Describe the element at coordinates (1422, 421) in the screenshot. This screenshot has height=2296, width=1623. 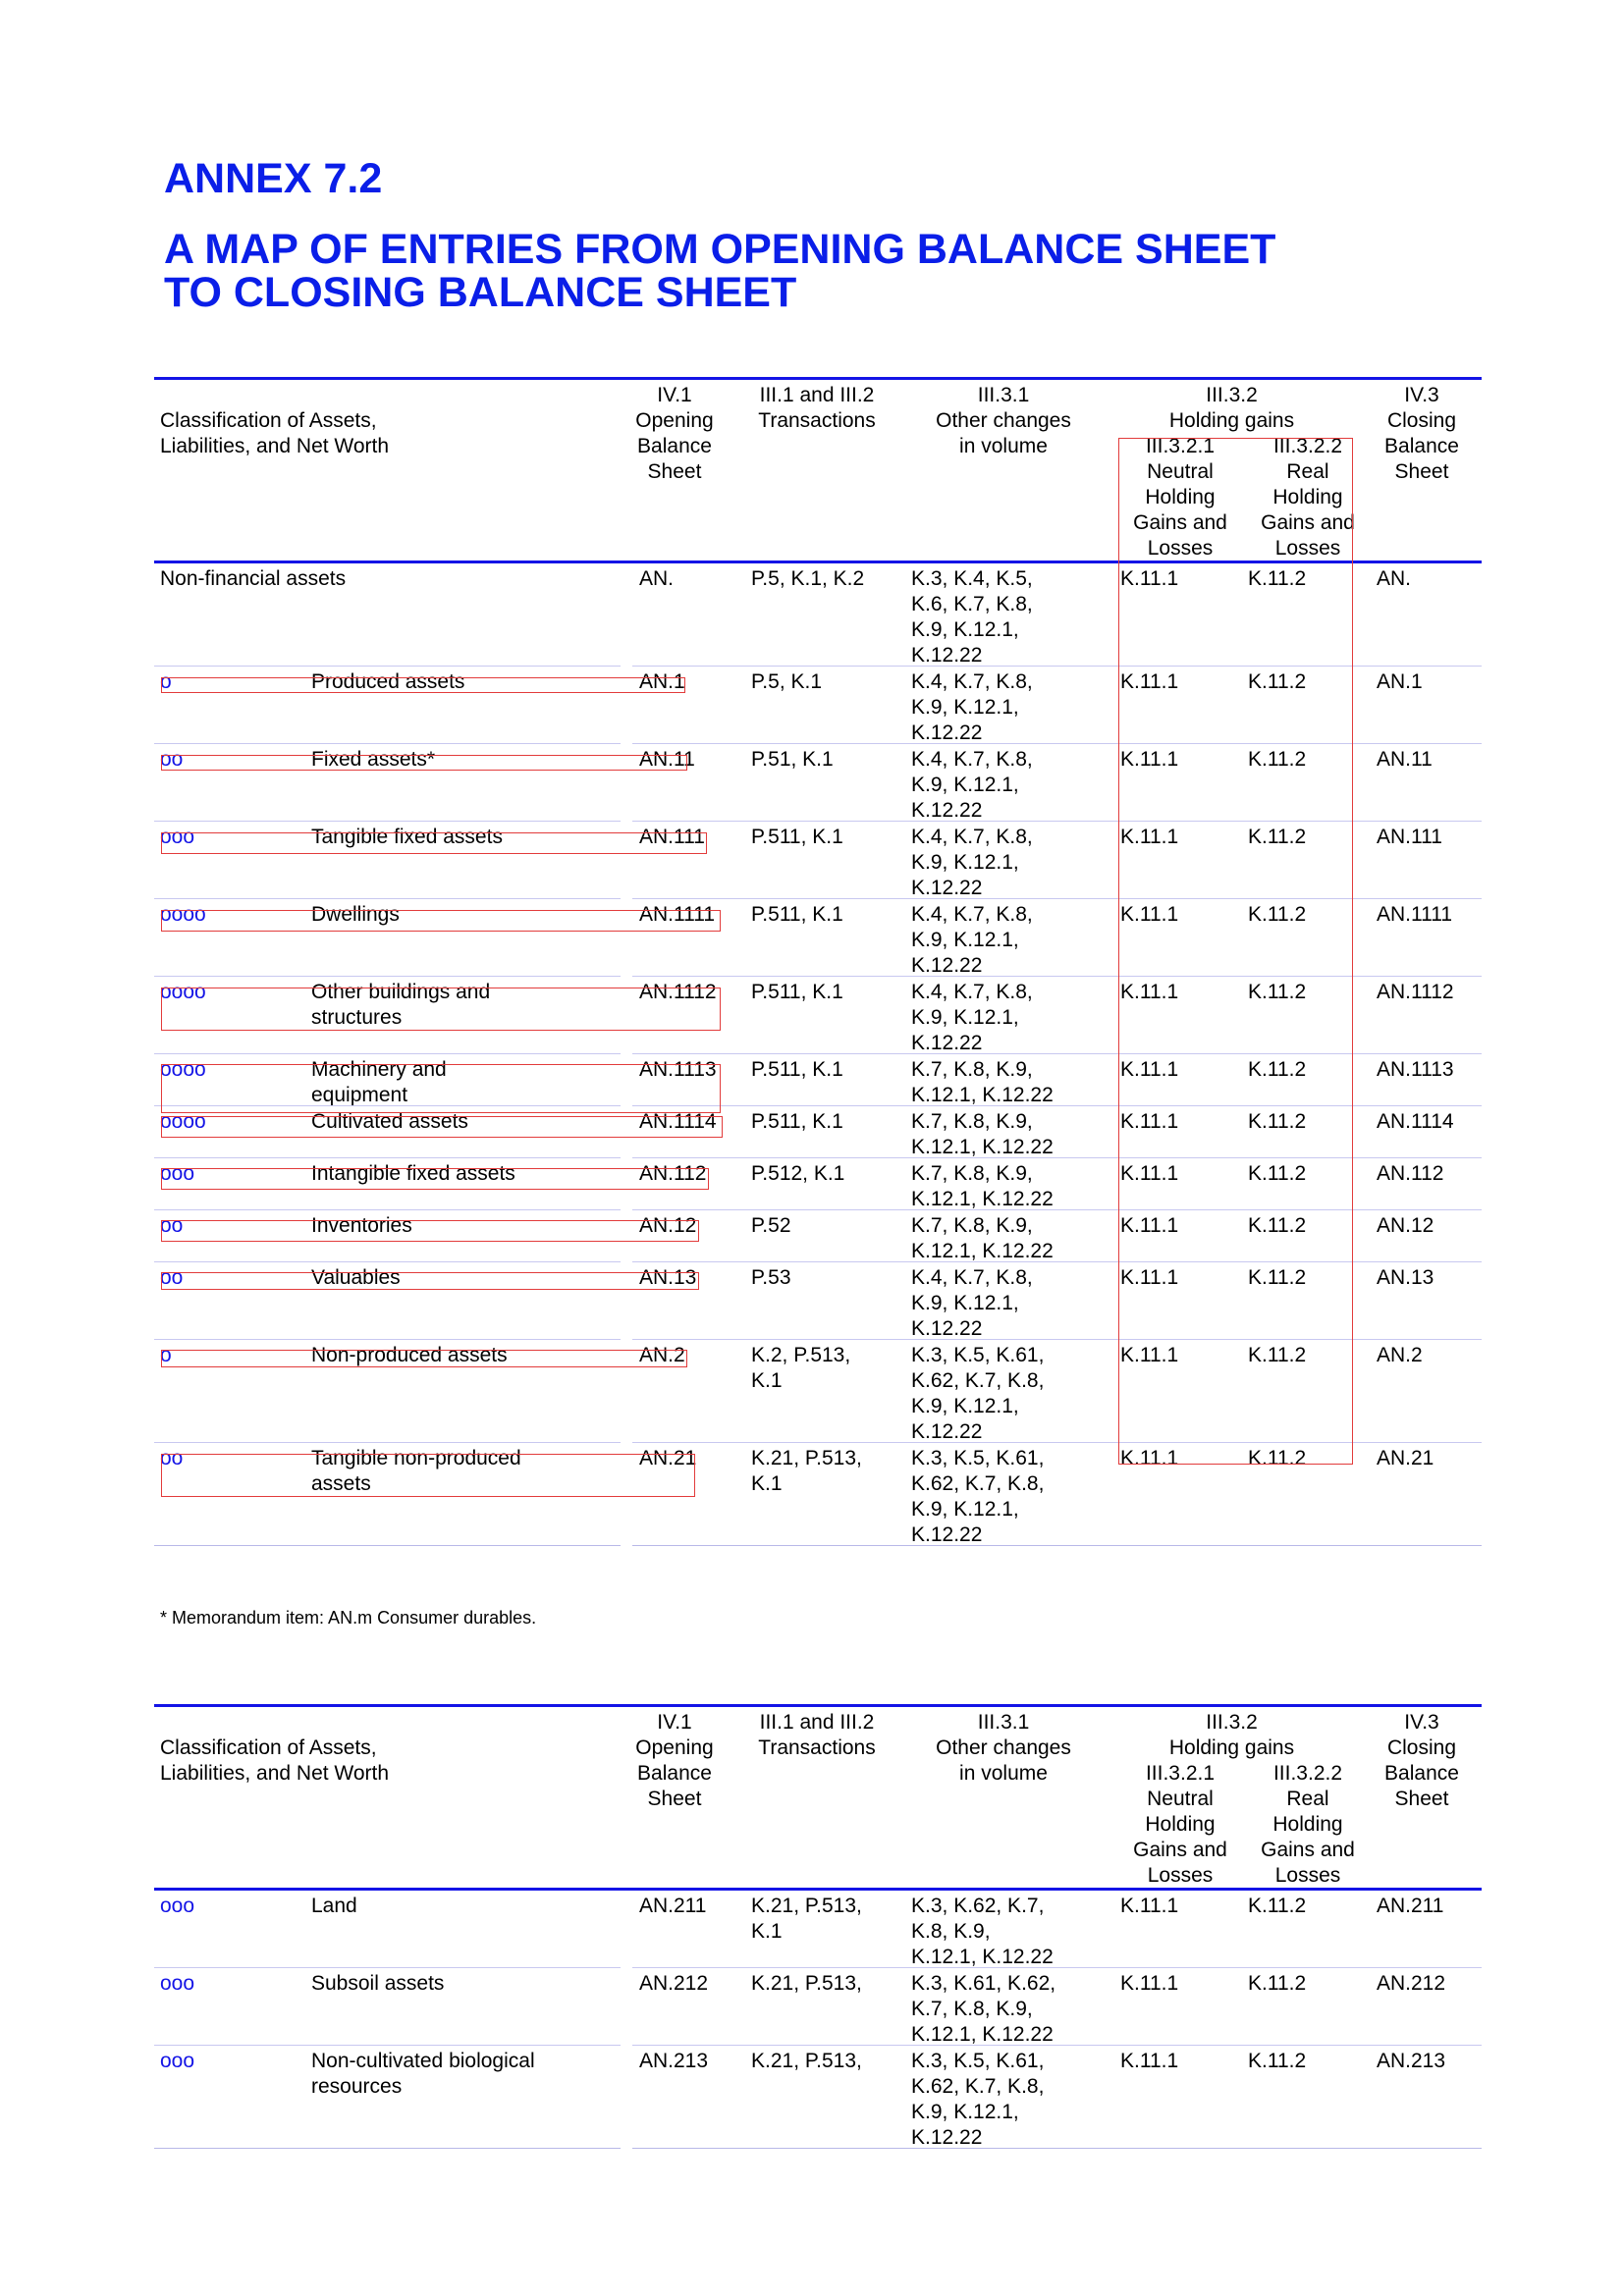
I see `text-line: Closing` at that location.